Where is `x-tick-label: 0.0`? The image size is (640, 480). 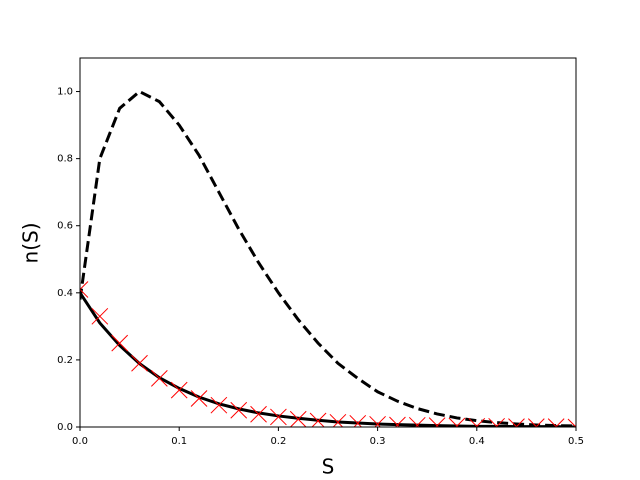
x-tick-label: 0.0 is located at coordinates (80, 441).